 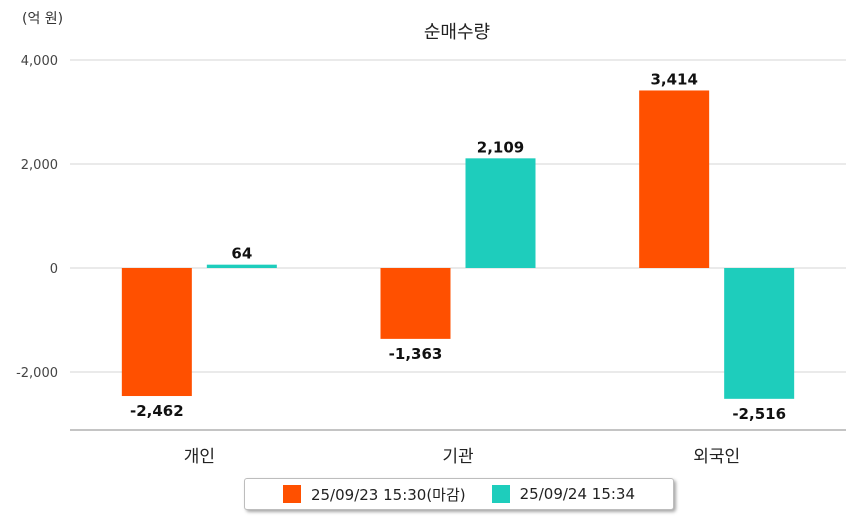 What do you see at coordinates (157, 411) in the screenshot?
I see `data-label: -2,462` at bounding box center [157, 411].